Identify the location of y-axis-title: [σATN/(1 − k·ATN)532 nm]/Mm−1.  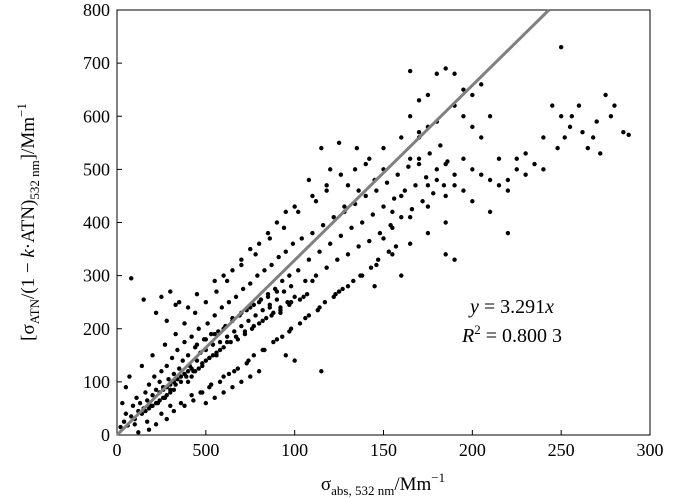
(28, 222).